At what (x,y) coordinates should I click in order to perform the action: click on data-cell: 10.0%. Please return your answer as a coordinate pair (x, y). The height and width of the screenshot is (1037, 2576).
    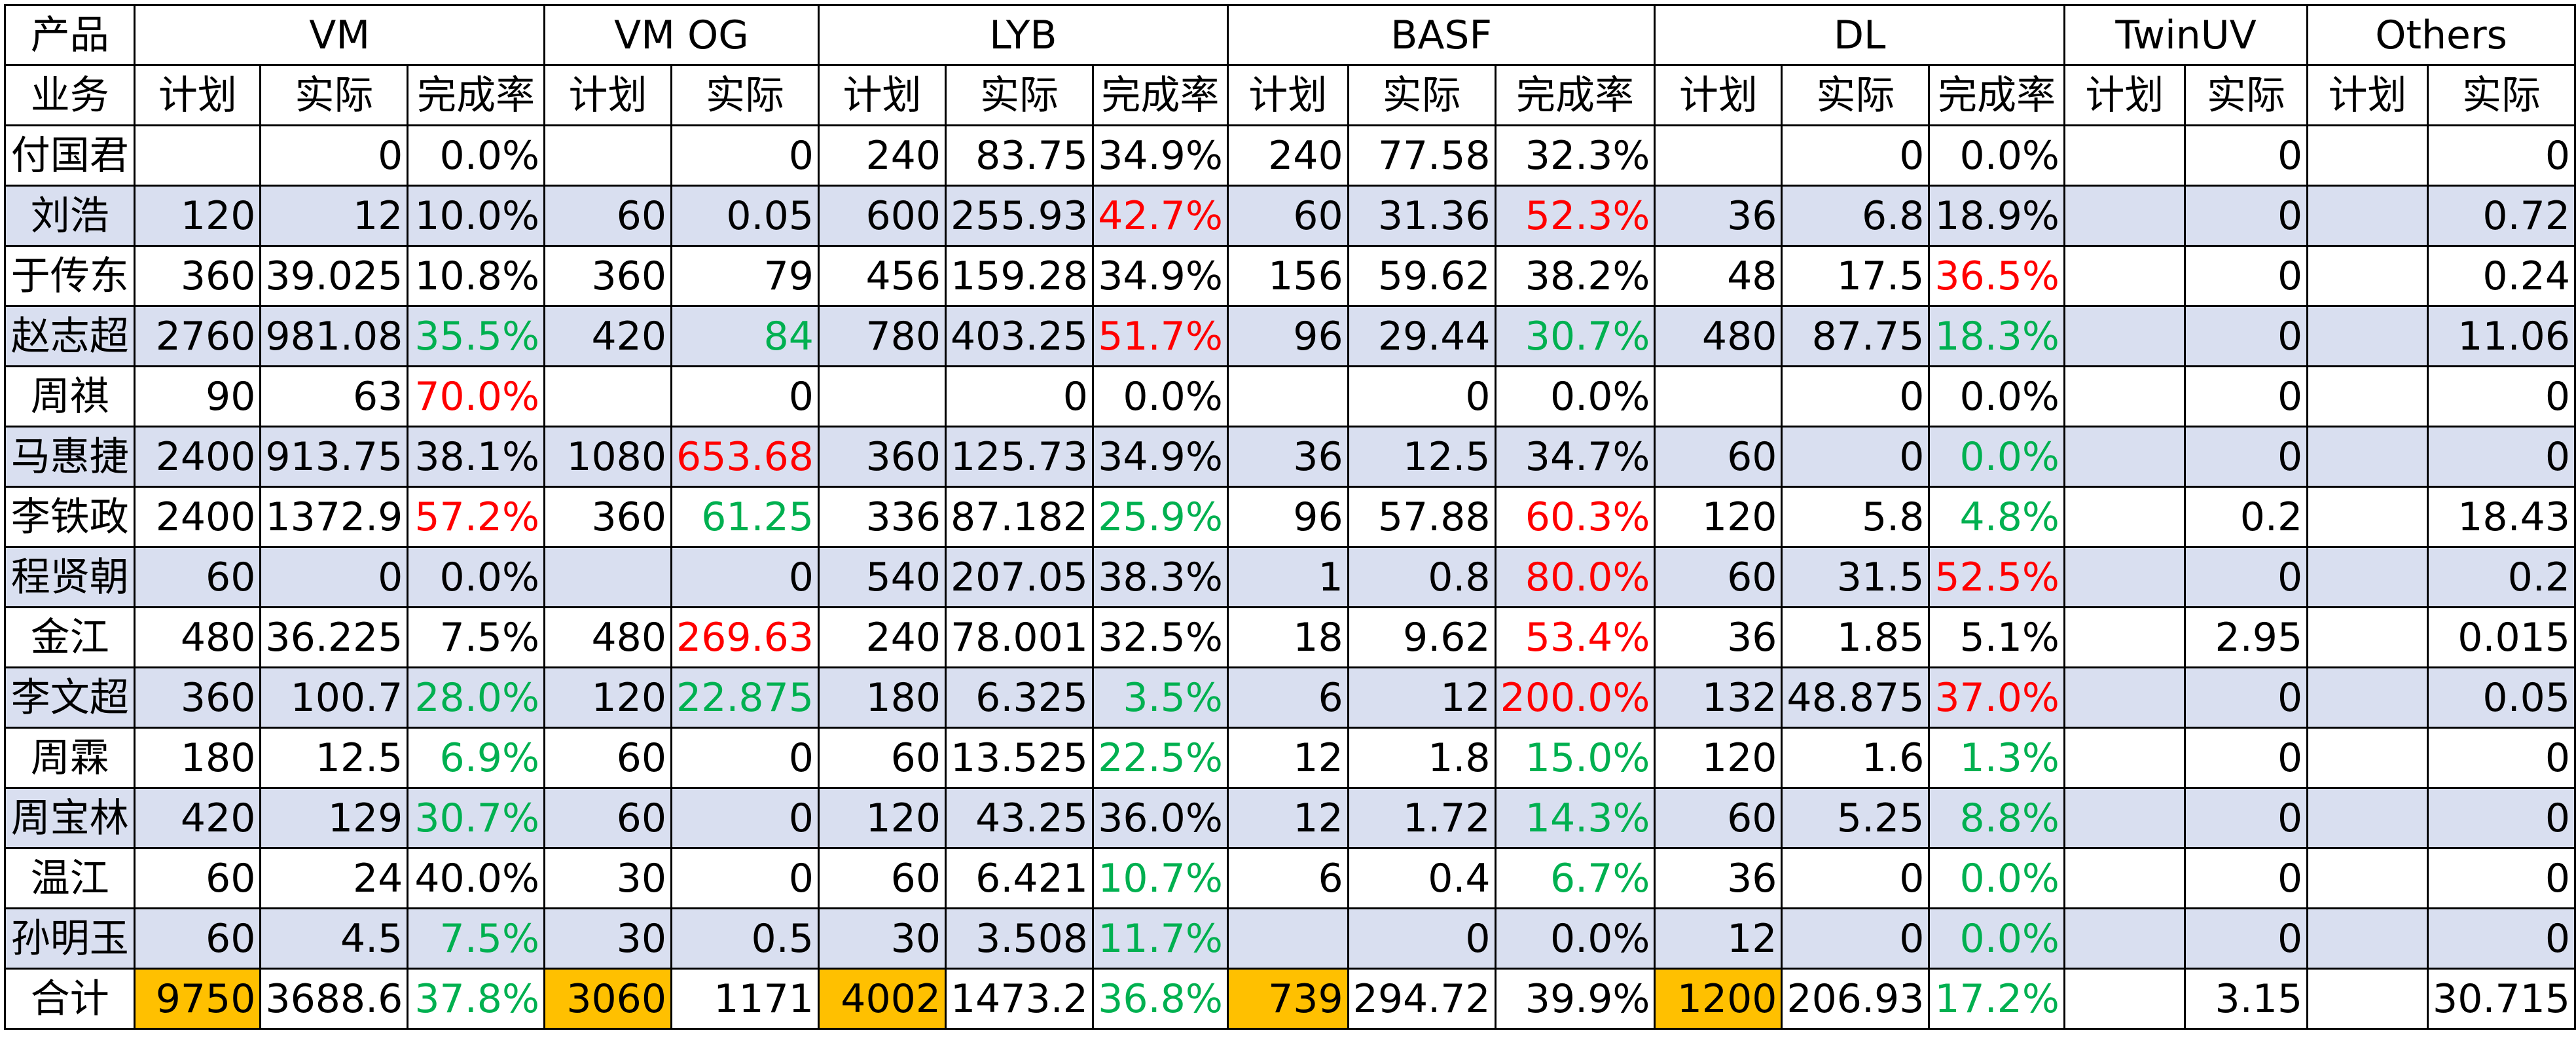
    Looking at the image, I should click on (476, 216).